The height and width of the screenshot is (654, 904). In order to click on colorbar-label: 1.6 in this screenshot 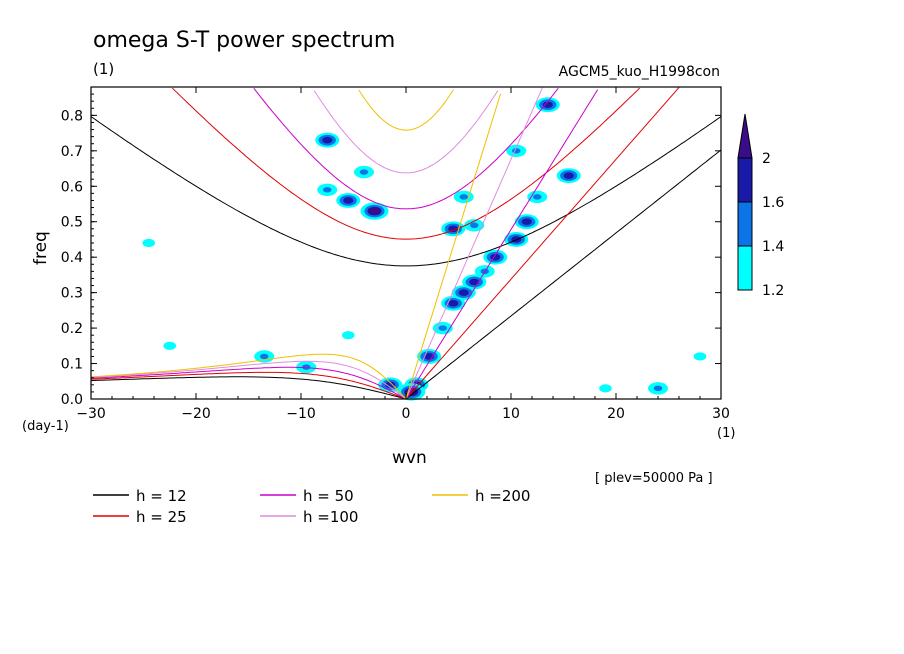, I will do `click(773, 203)`.